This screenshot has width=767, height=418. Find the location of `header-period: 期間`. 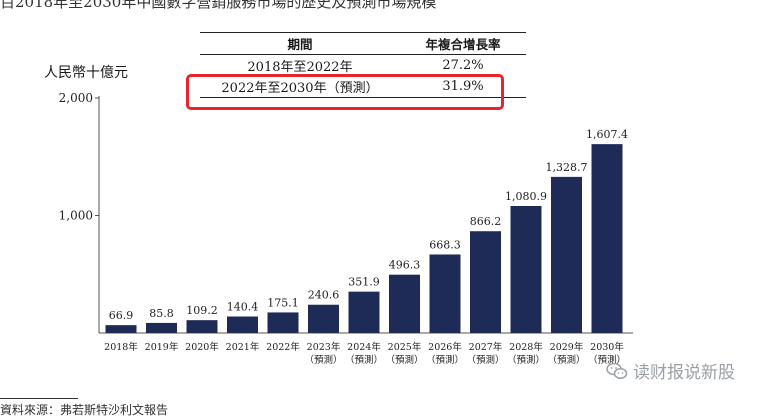

header-period: 期間 is located at coordinates (300, 44).